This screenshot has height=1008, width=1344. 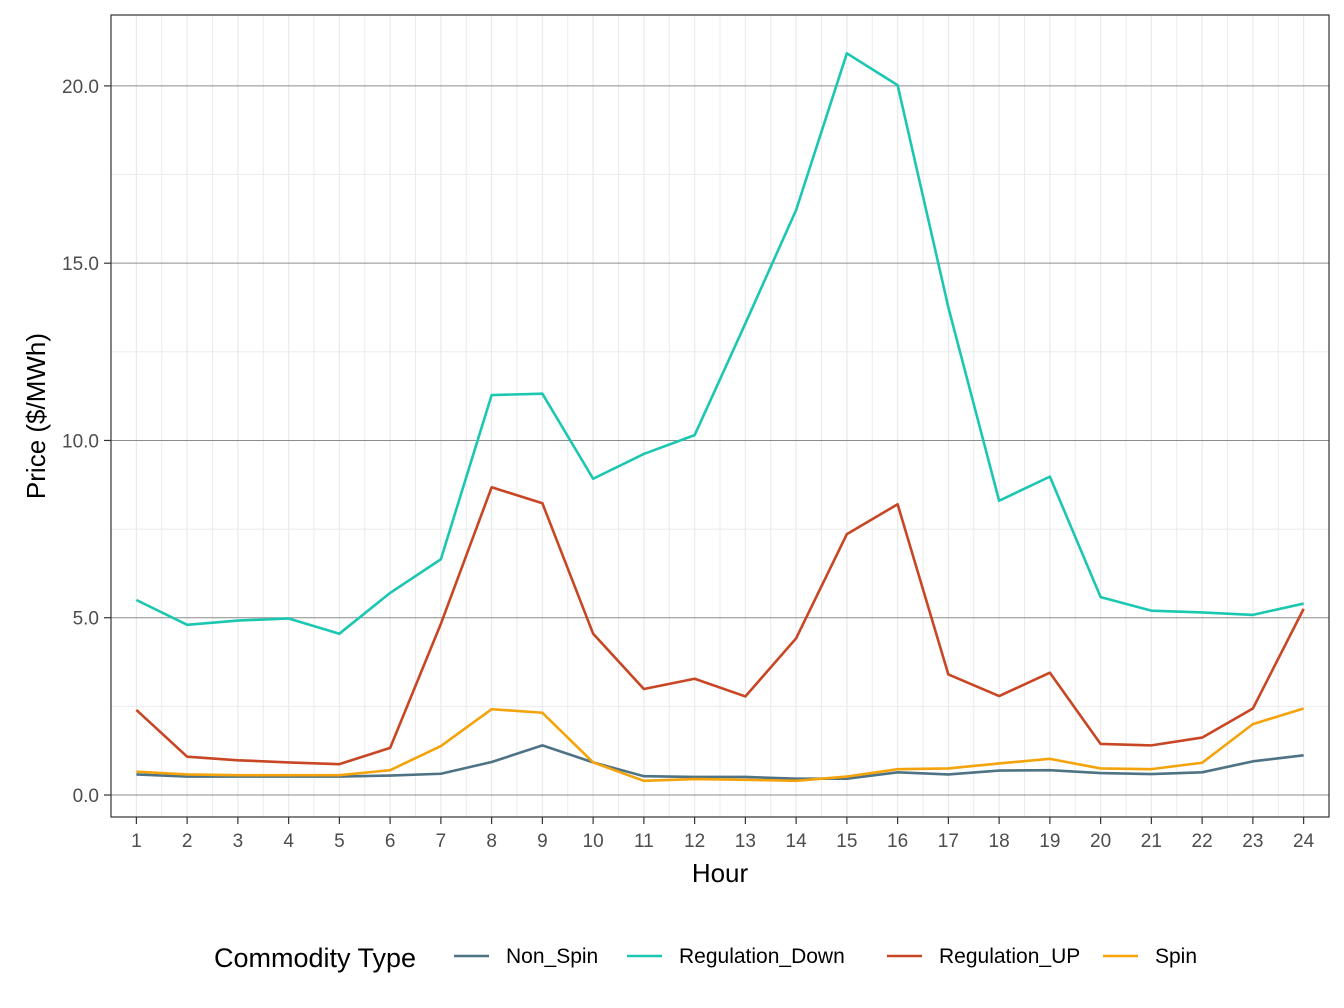 What do you see at coordinates (288, 841) in the screenshot?
I see `x-tick-label: 4` at bounding box center [288, 841].